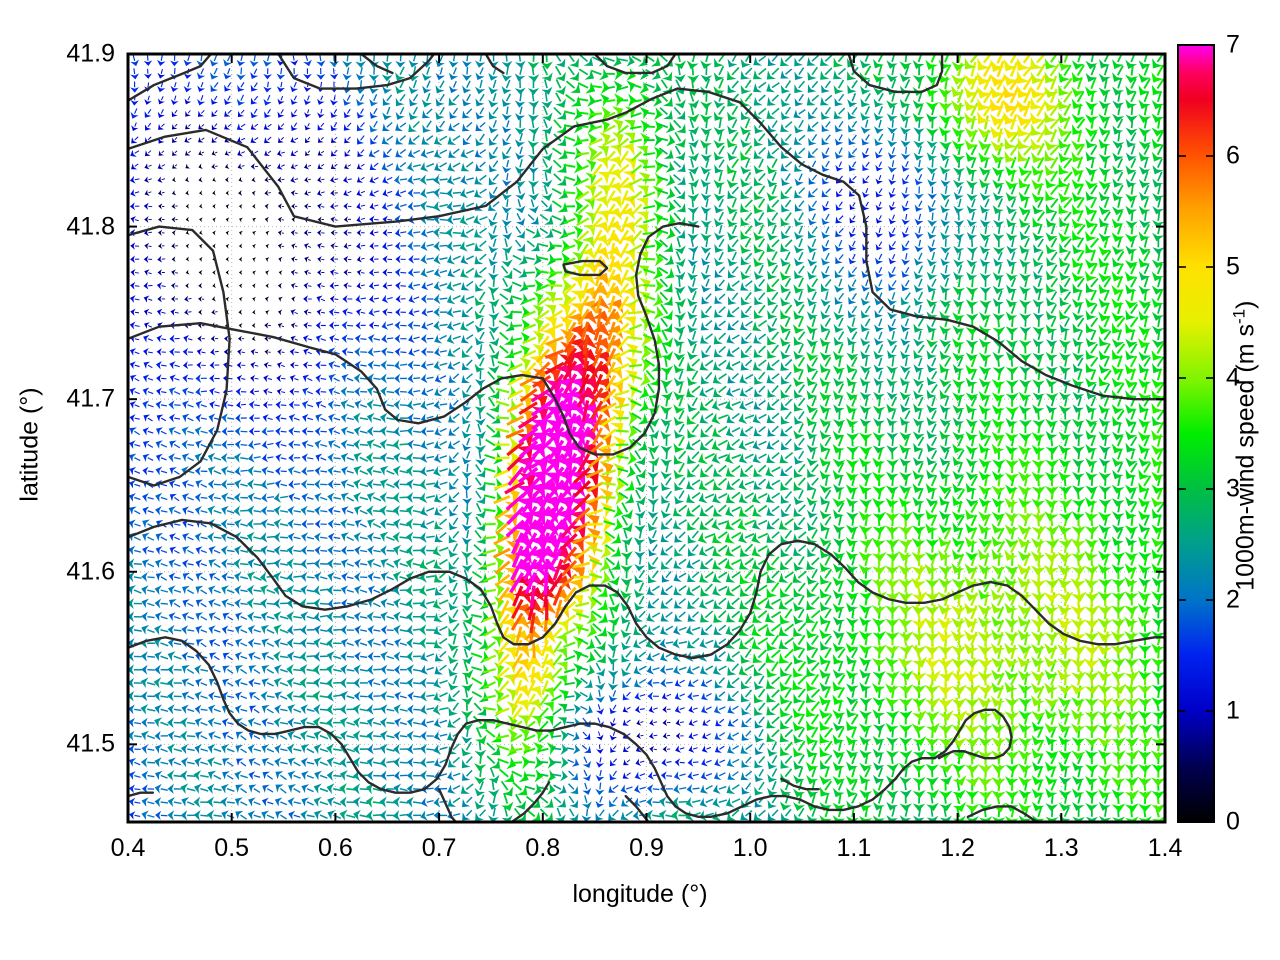 The height and width of the screenshot is (960, 1280). Describe the element at coordinates (1245, 304) in the screenshot. I see `colorbar-label-close: )` at that location.